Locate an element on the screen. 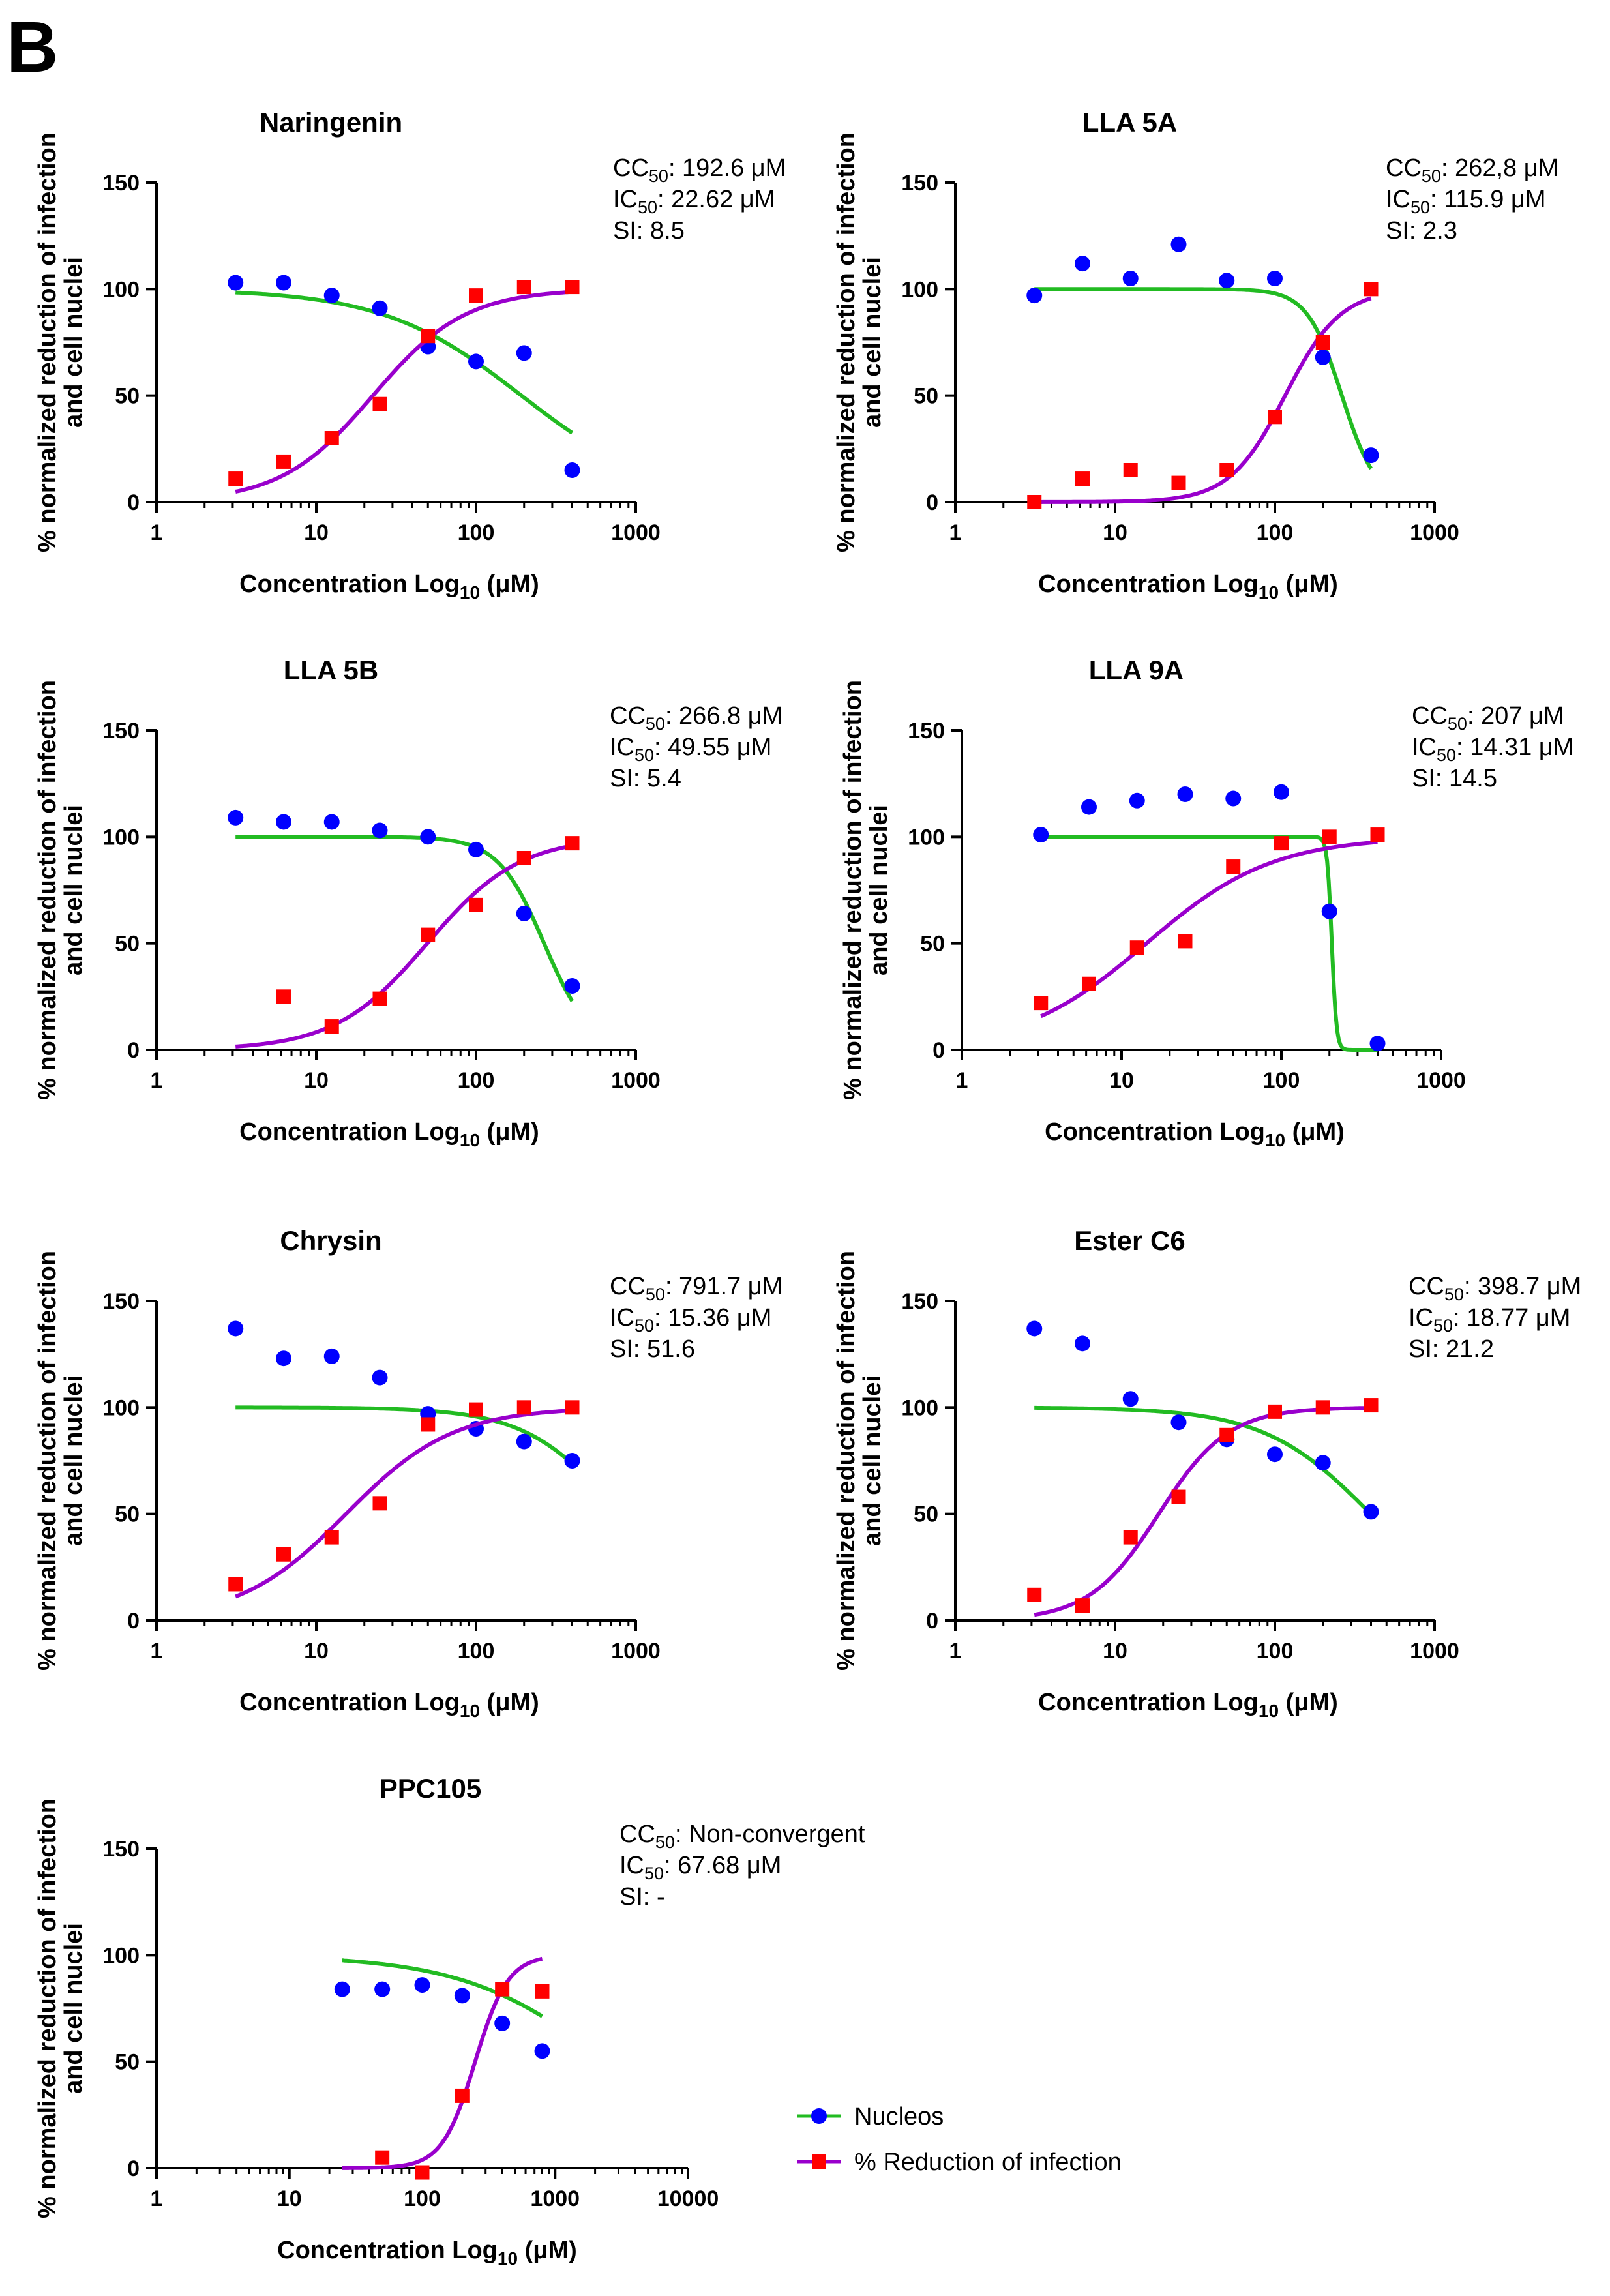 The width and height of the screenshot is (1610, 2296). stat-line: SI: 14.5 is located at coordinates (1454, 778).